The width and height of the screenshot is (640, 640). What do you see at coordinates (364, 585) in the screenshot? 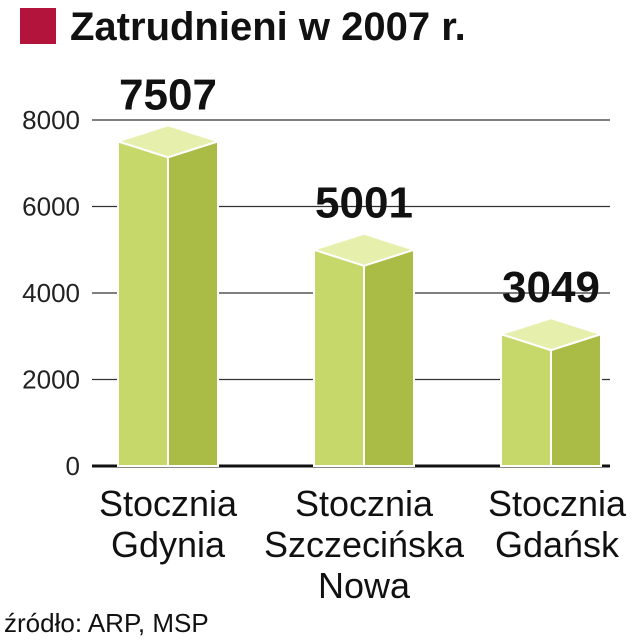
I see `category-label-line: Nowa` at bounding box center [364, 585].